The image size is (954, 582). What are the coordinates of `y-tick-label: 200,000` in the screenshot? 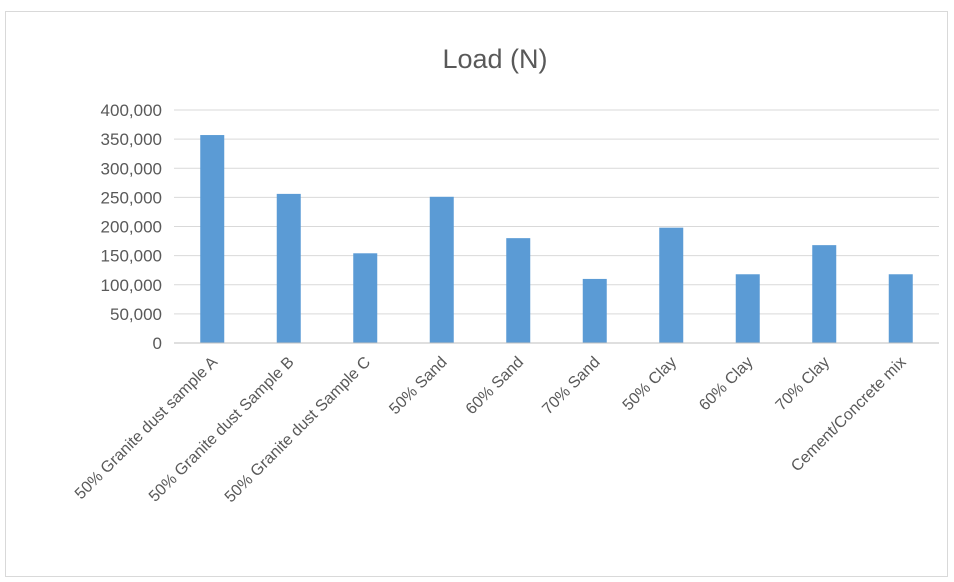 It's located at (131, 227).